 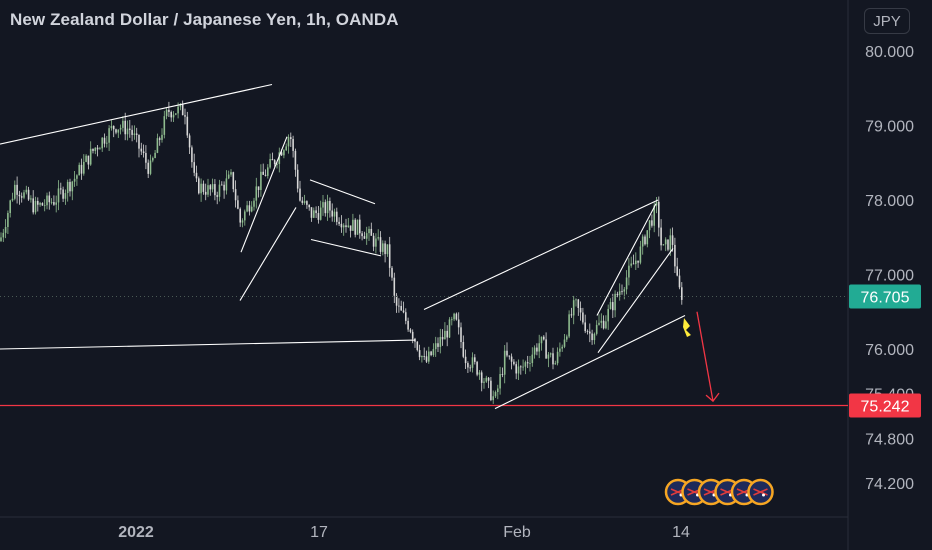 What do you see at coordinates (889, 439) in the screenshot?
I see `y-tick-label: 74.800` at bounding box center [889, 439].